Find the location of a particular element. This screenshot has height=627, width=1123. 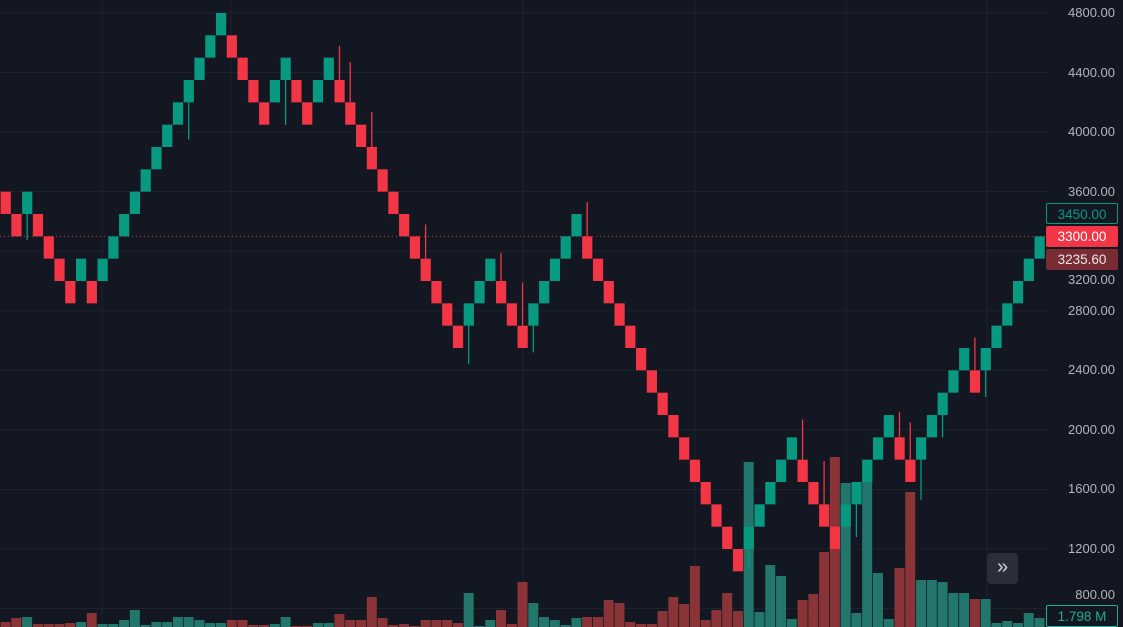

scroll-to-realtime-button: » is located at coordinates (1002, 568).